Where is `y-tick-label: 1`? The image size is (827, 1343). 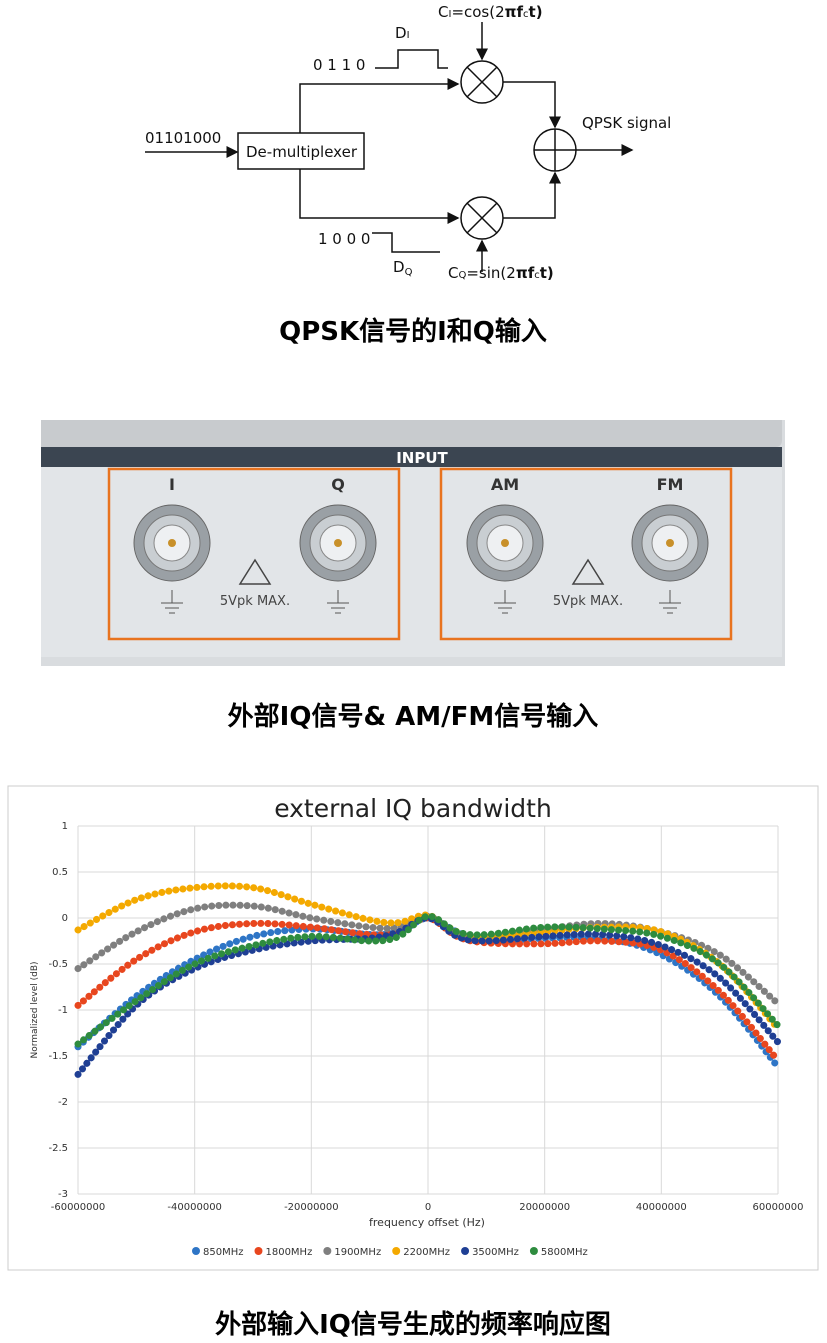 y-tick-label: 1 is located at coordinates (65, 826).